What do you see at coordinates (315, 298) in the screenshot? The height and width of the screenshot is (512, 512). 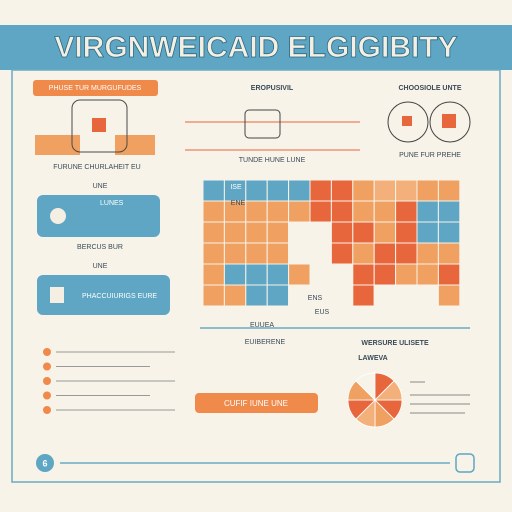 I see `map-label: ENS` at bounding box center [315, 298].